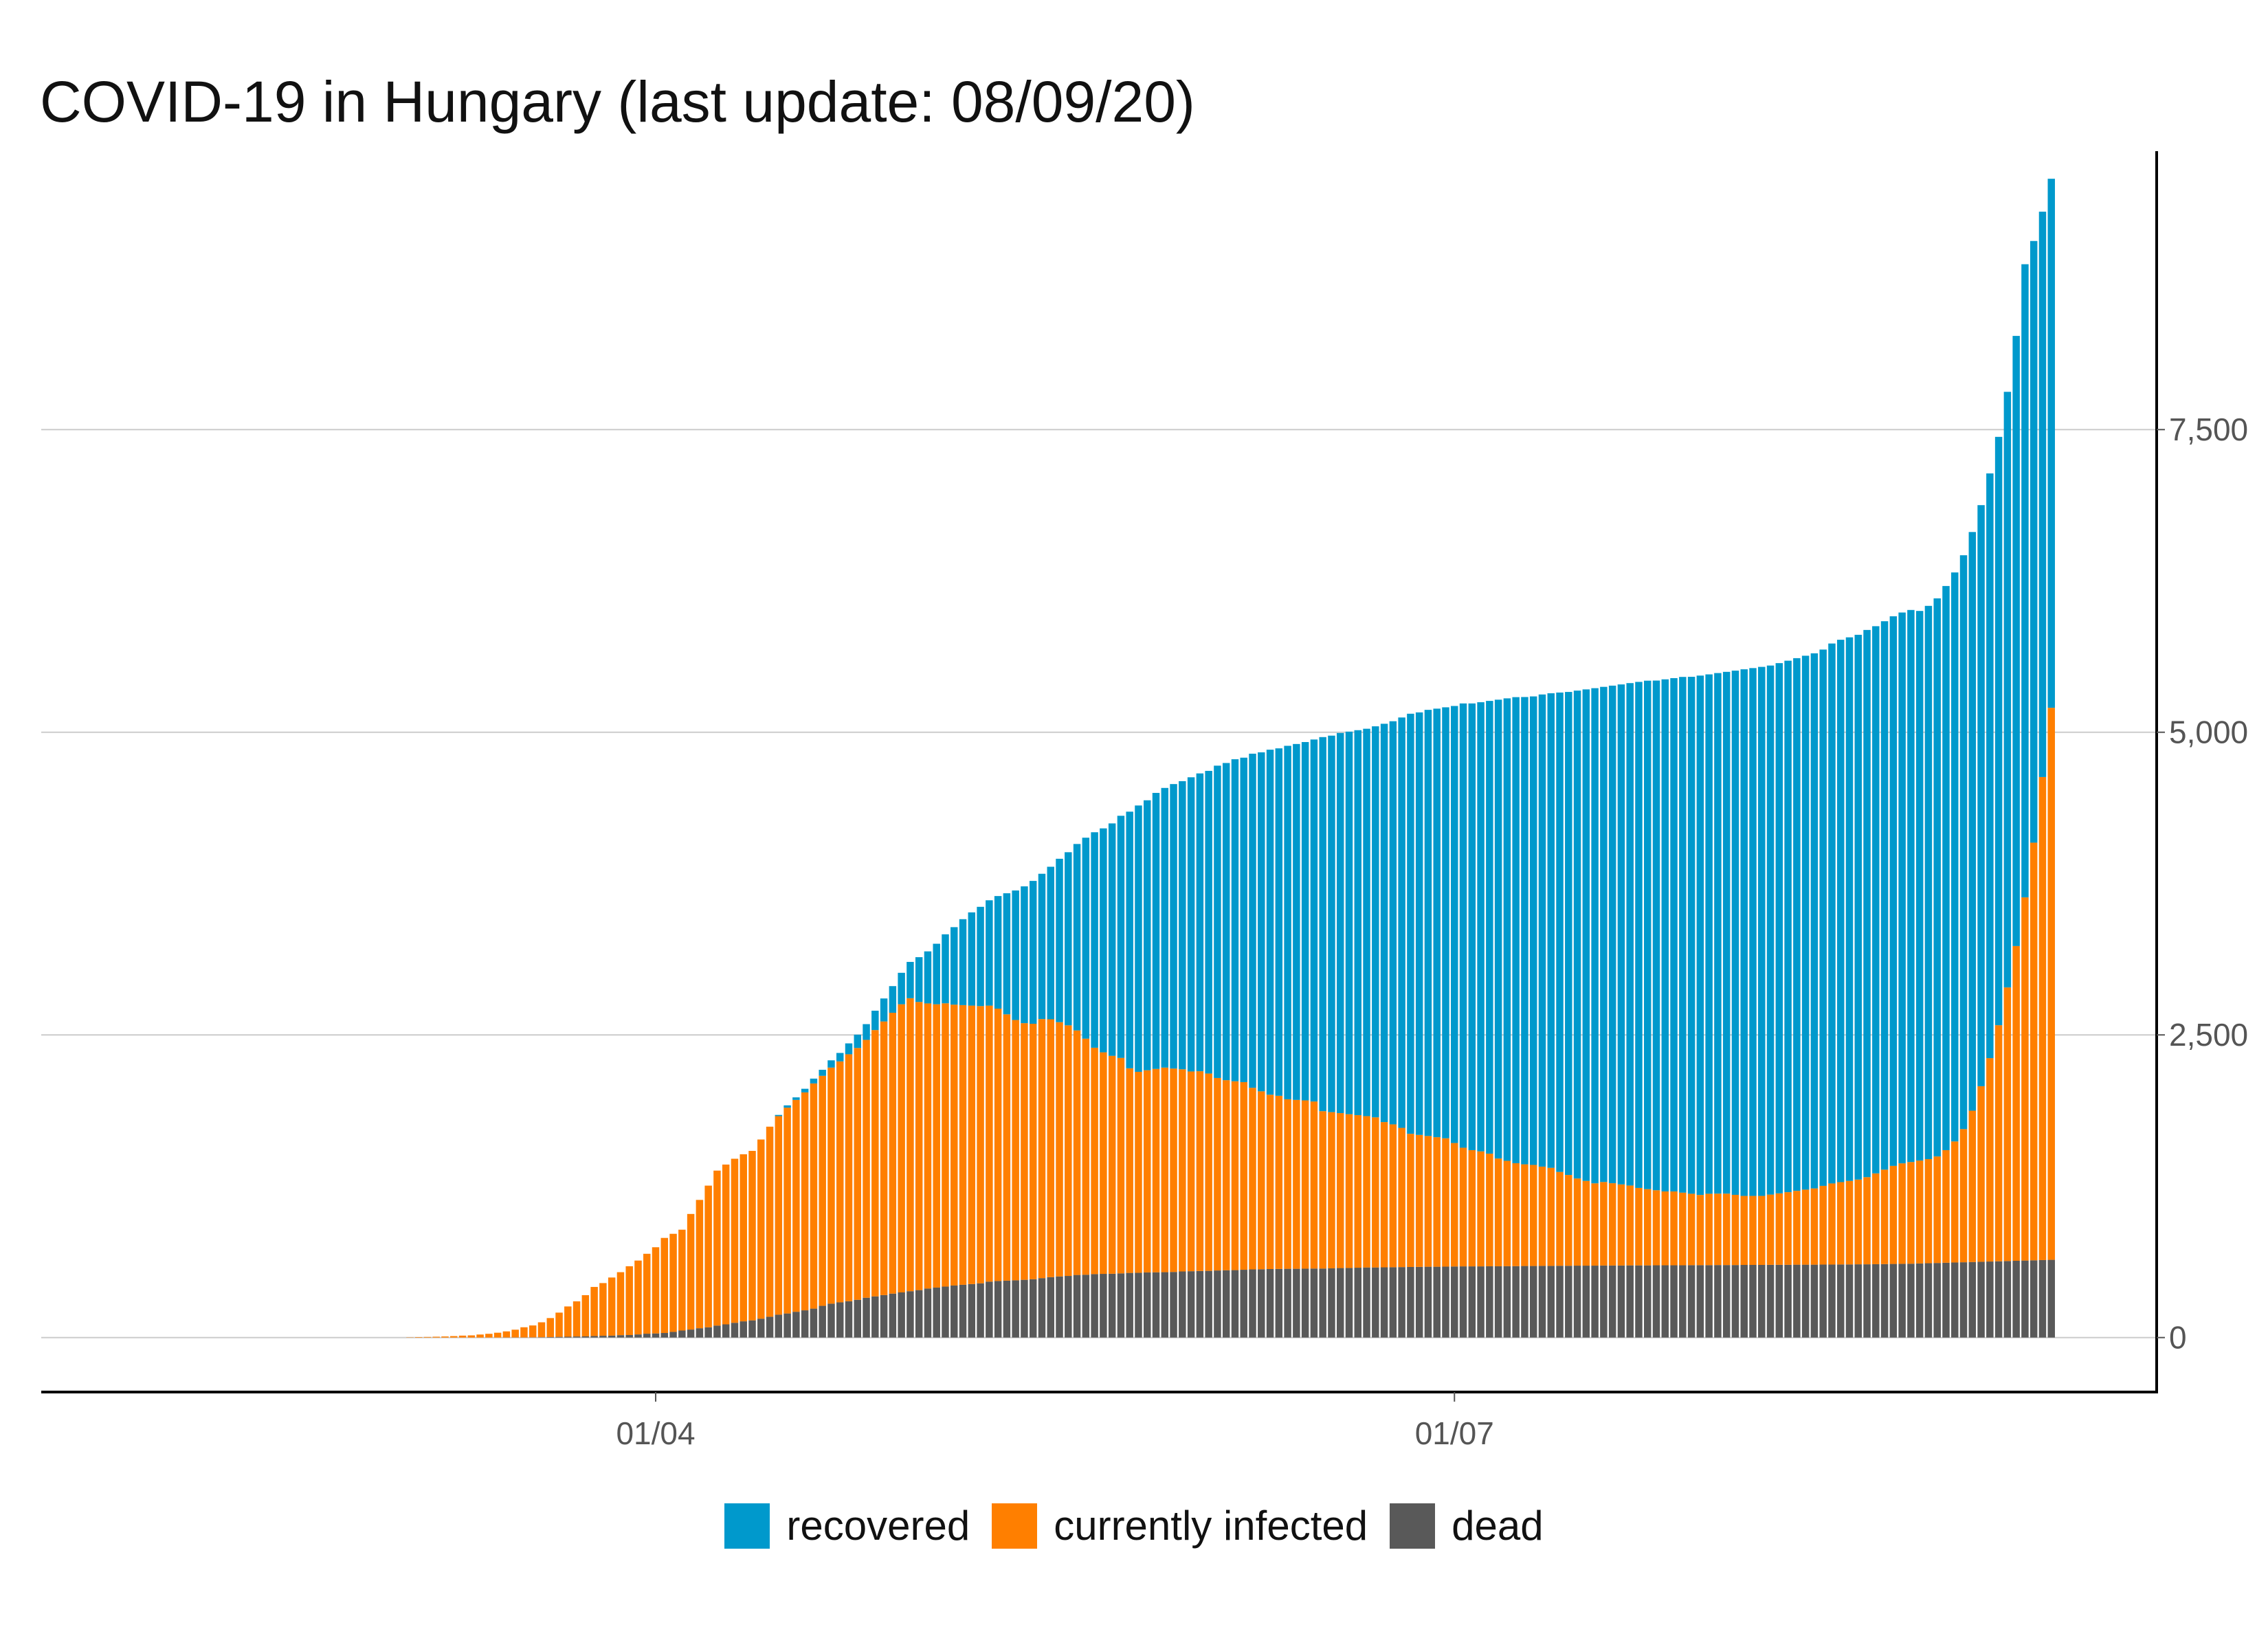  What do you see at coordinates (1015, 1526) in the screenshot?
I see `legend-swatch` at bounding box center [1015, 1526].